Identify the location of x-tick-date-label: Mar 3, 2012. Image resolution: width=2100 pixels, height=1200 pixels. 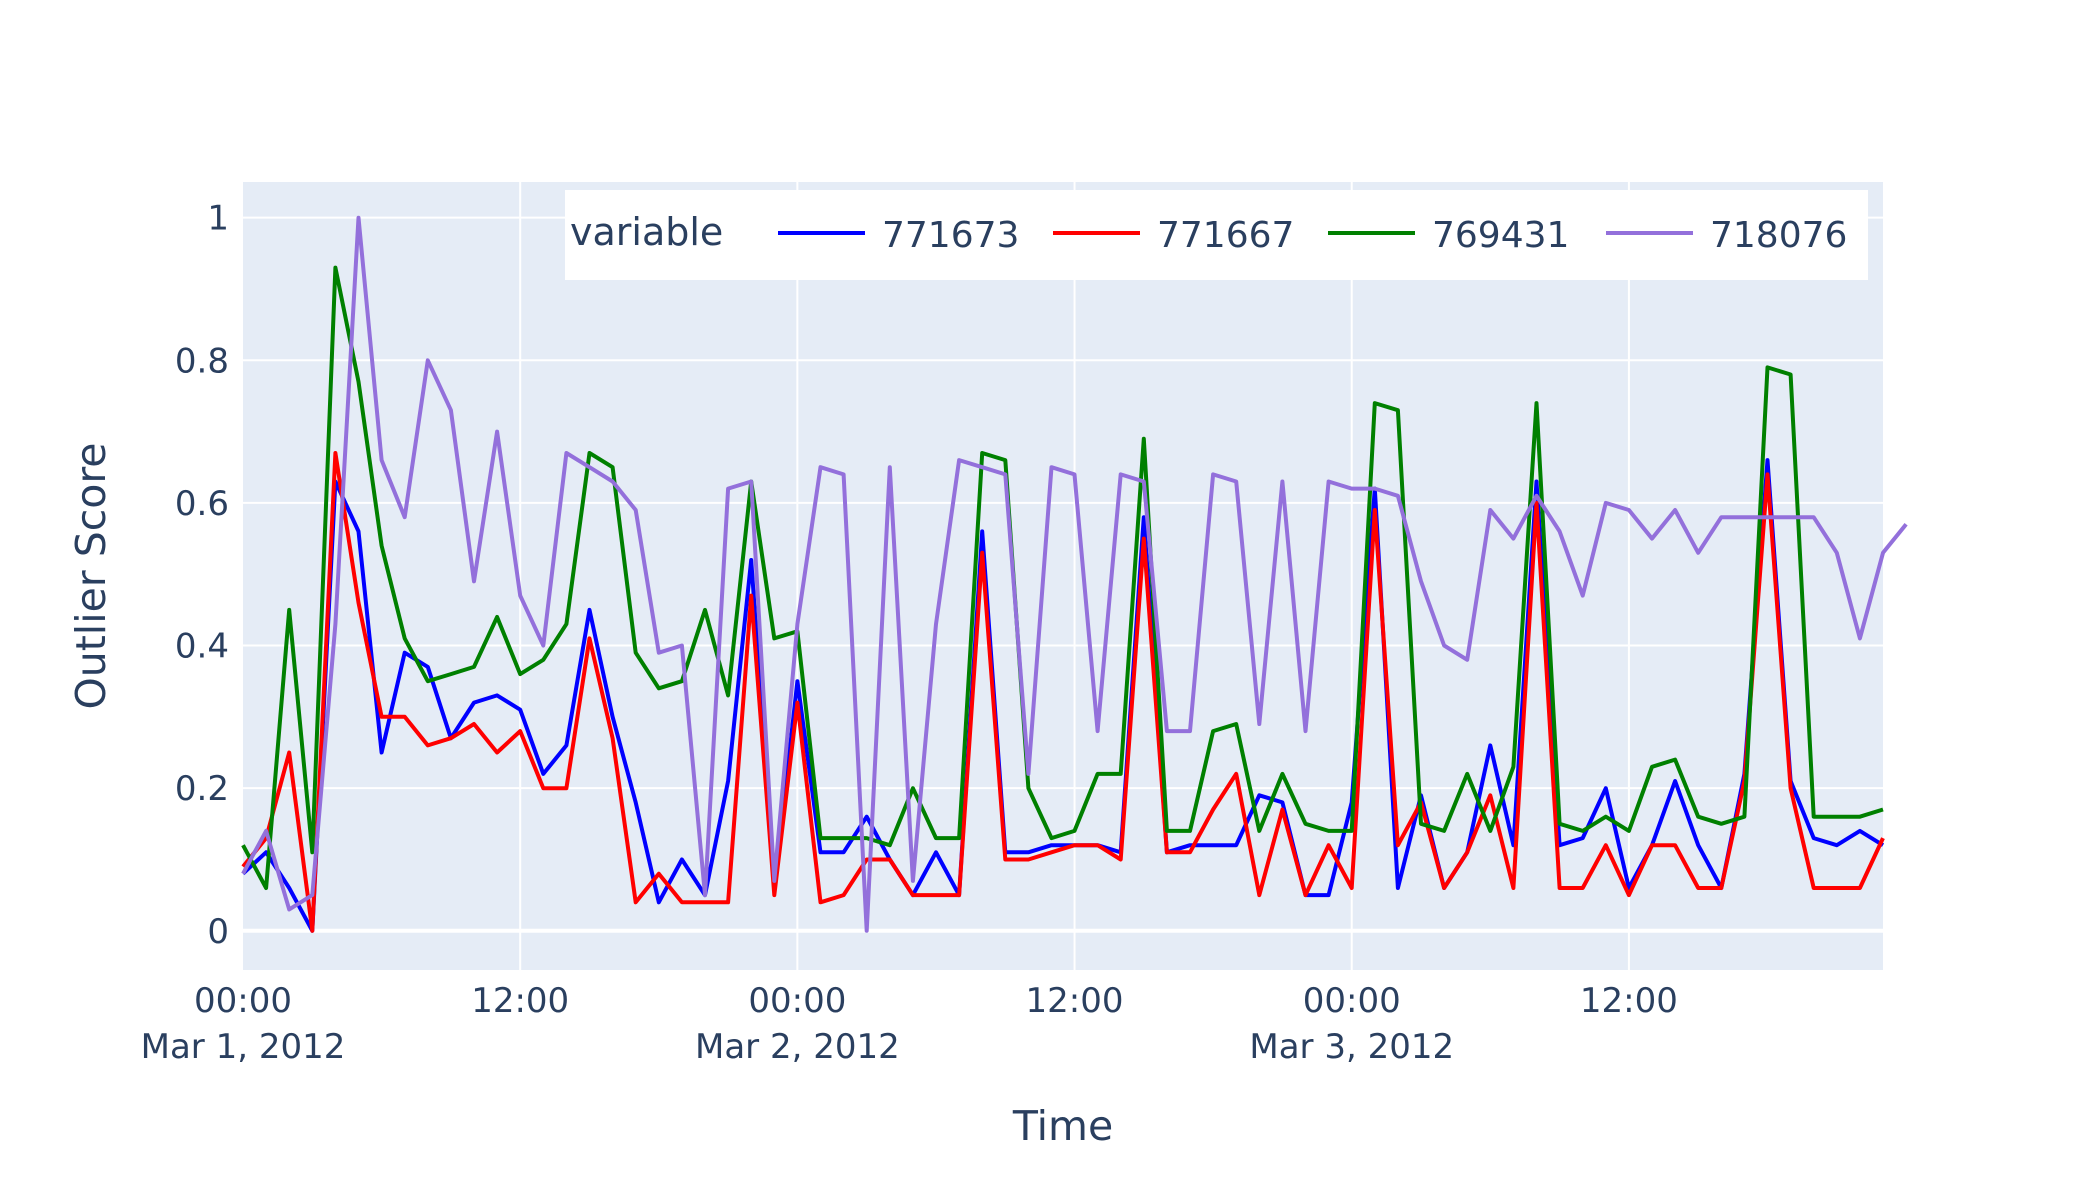
(1351, 1047).